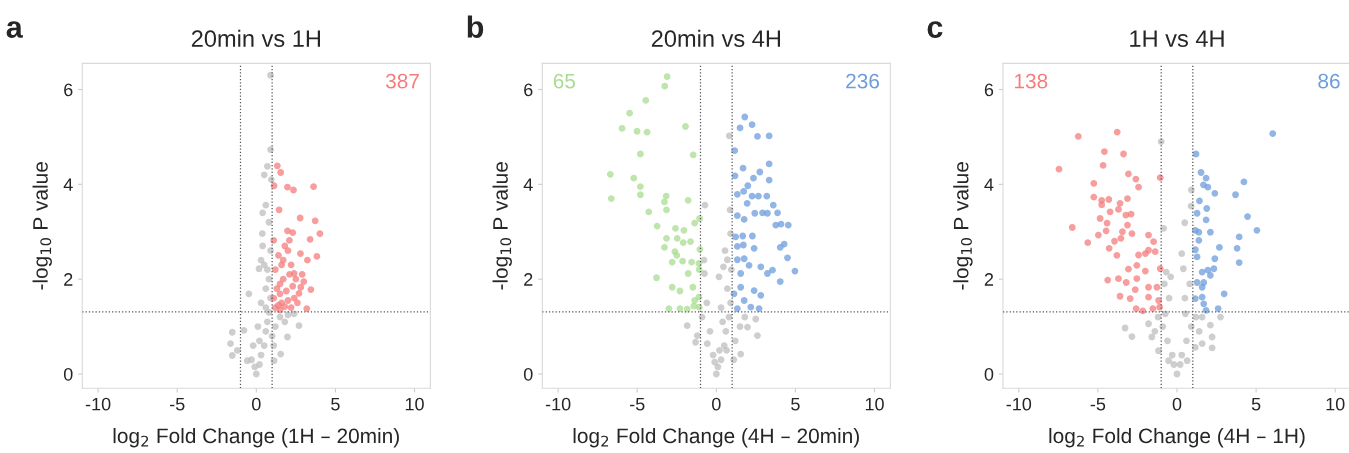  Describe the element at coordinates (1177, 38) in the screenshot. I see `chart-title: 1H vs 4H` at that location.